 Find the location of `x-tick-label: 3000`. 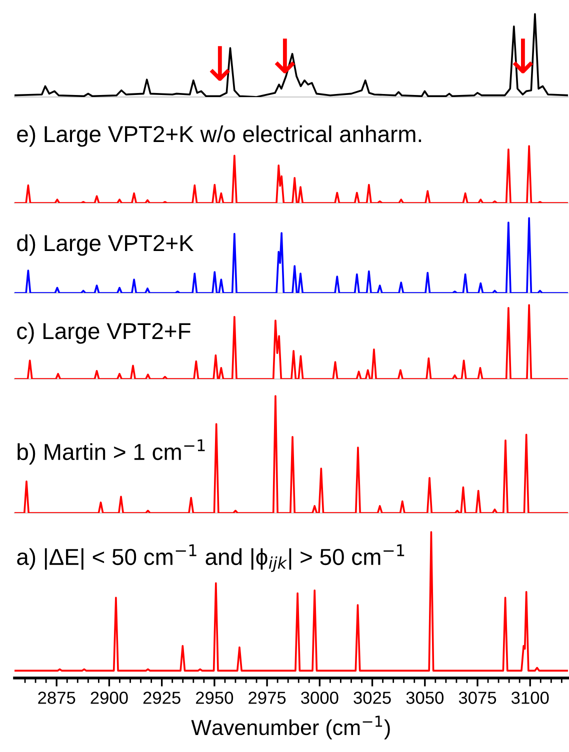

x-tick-label: 3000 is located at coordinates (319, 698).